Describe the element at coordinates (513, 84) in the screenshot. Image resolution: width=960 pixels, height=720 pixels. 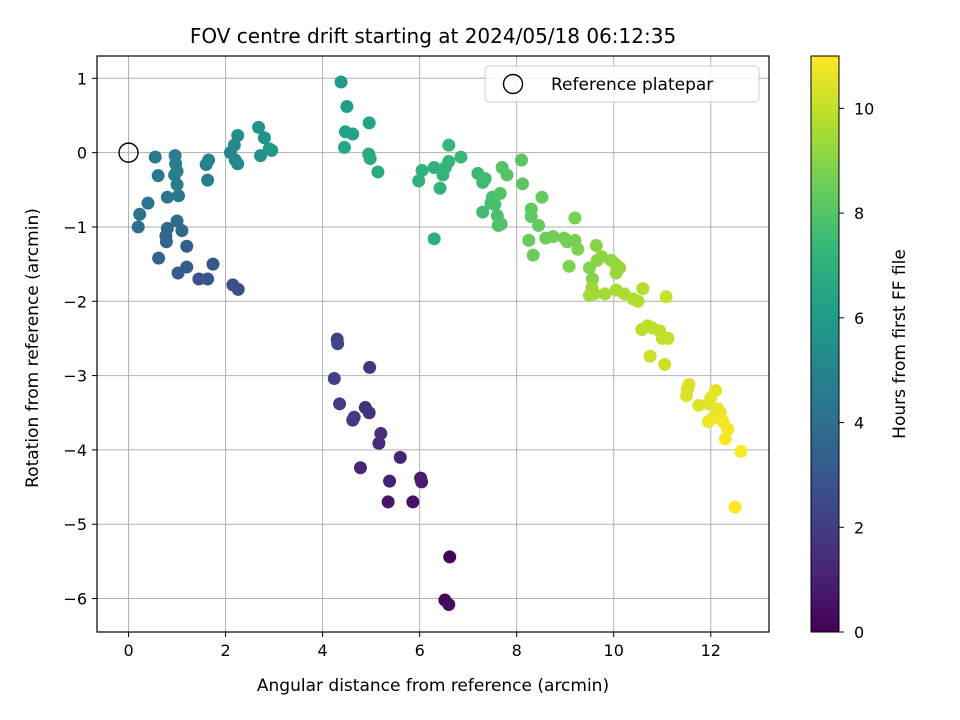
I see `legend-reference-marker` at that location.